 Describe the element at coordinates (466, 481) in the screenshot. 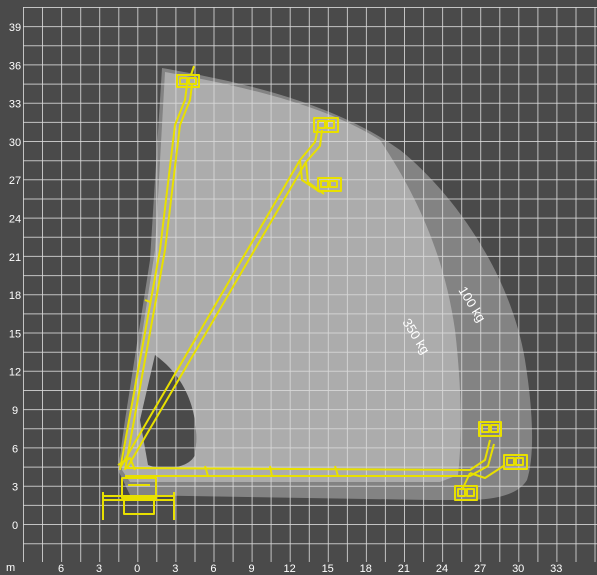

I see `boom-jib-down` at that location.